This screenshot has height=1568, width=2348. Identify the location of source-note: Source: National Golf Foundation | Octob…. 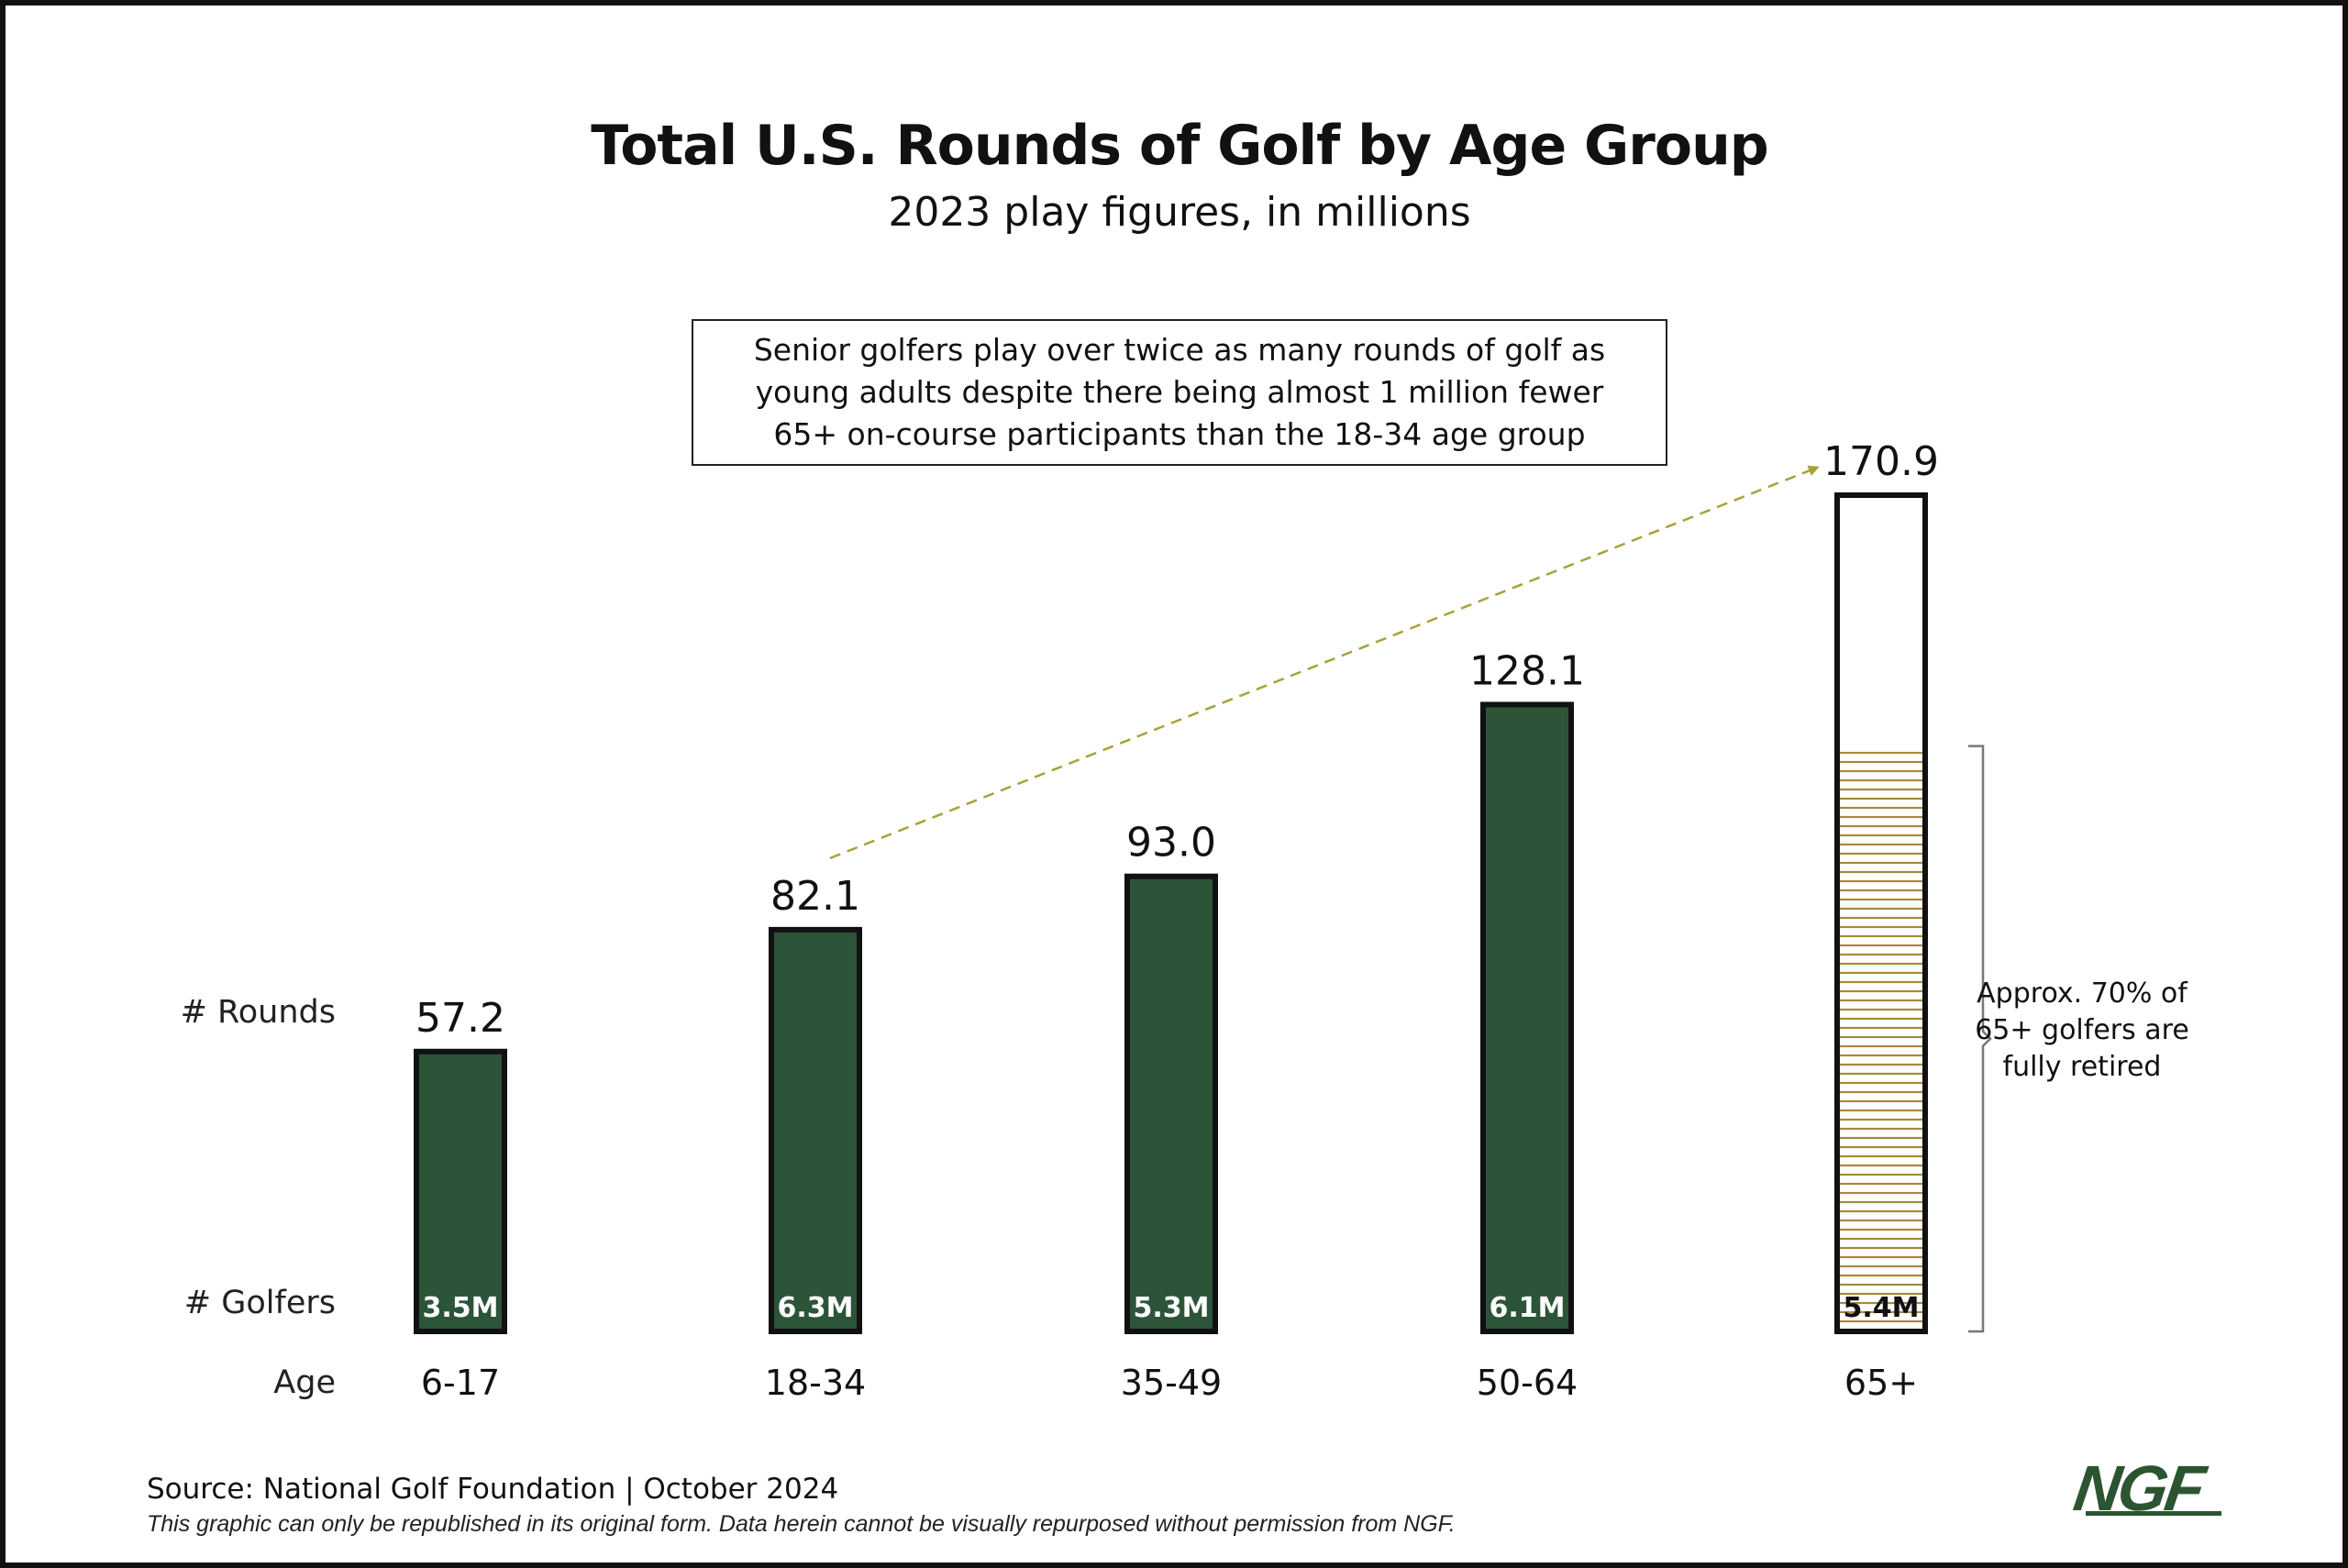
(493, 1490).